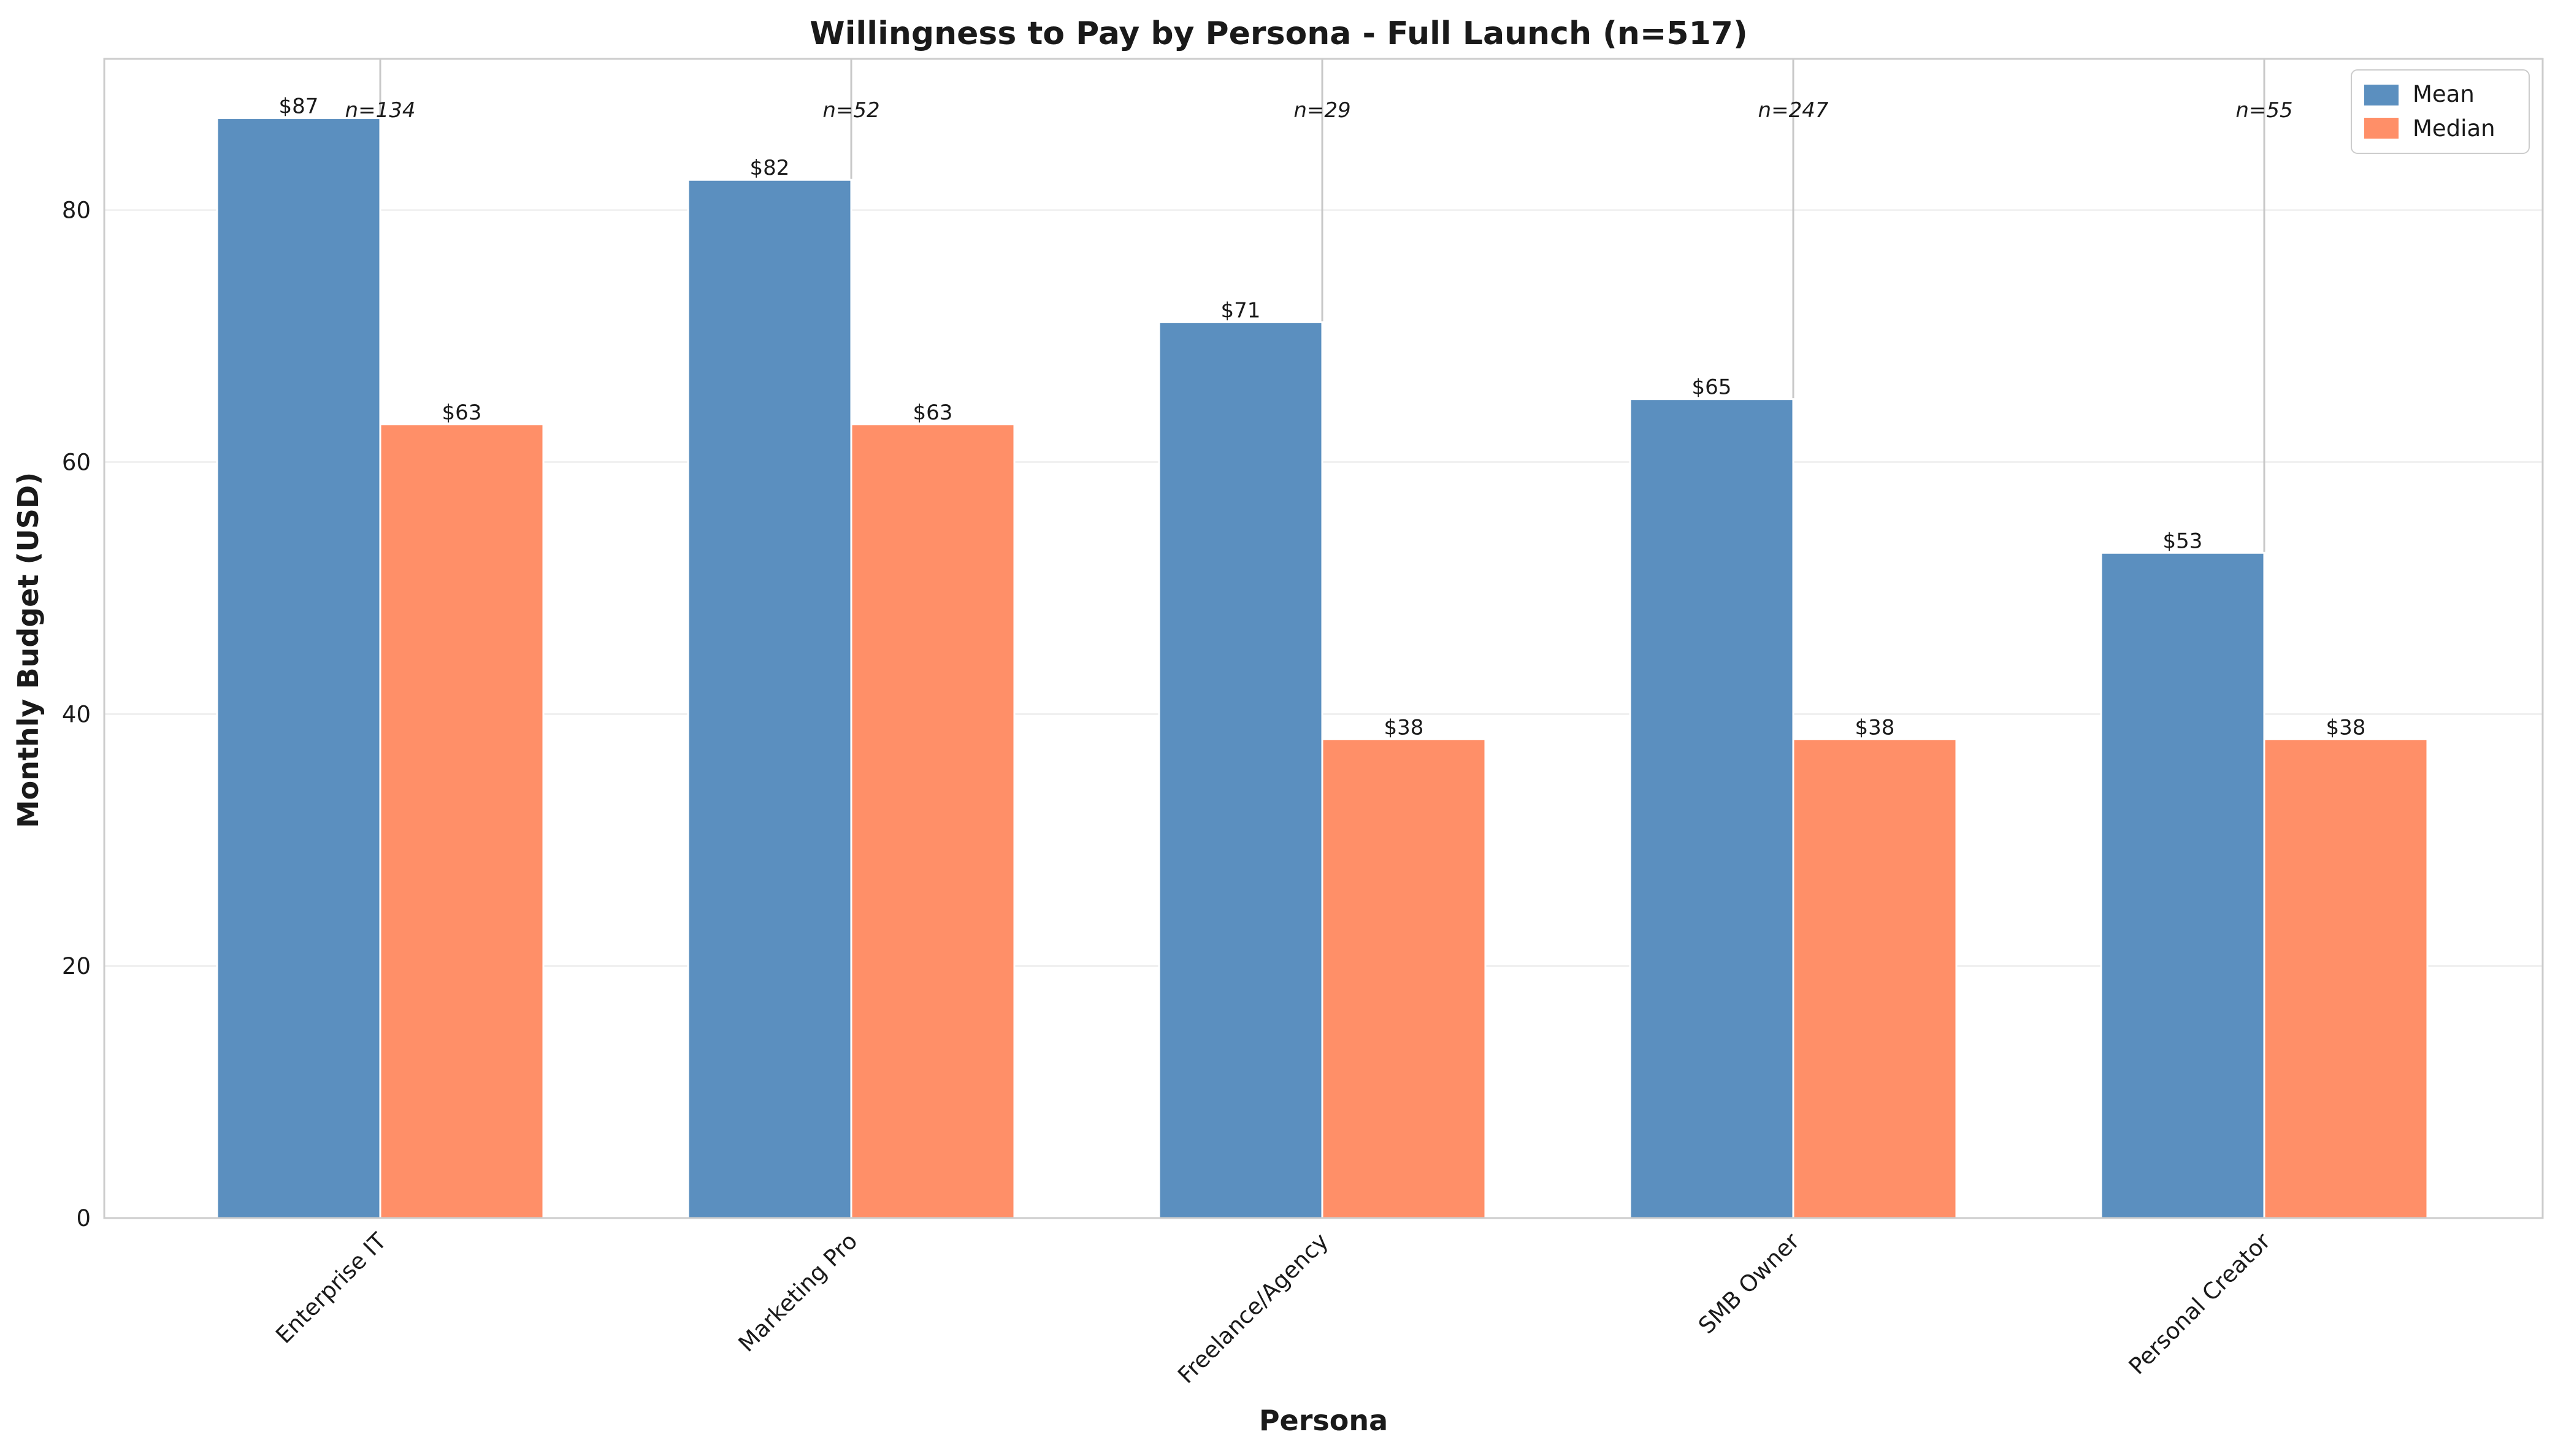 Image resolution: width=2558 pixels, height=1456 pixels. Describe the element at coordinates (1712, 387) in the screenshot. I see `data-label-mean-3: $65` at that location.